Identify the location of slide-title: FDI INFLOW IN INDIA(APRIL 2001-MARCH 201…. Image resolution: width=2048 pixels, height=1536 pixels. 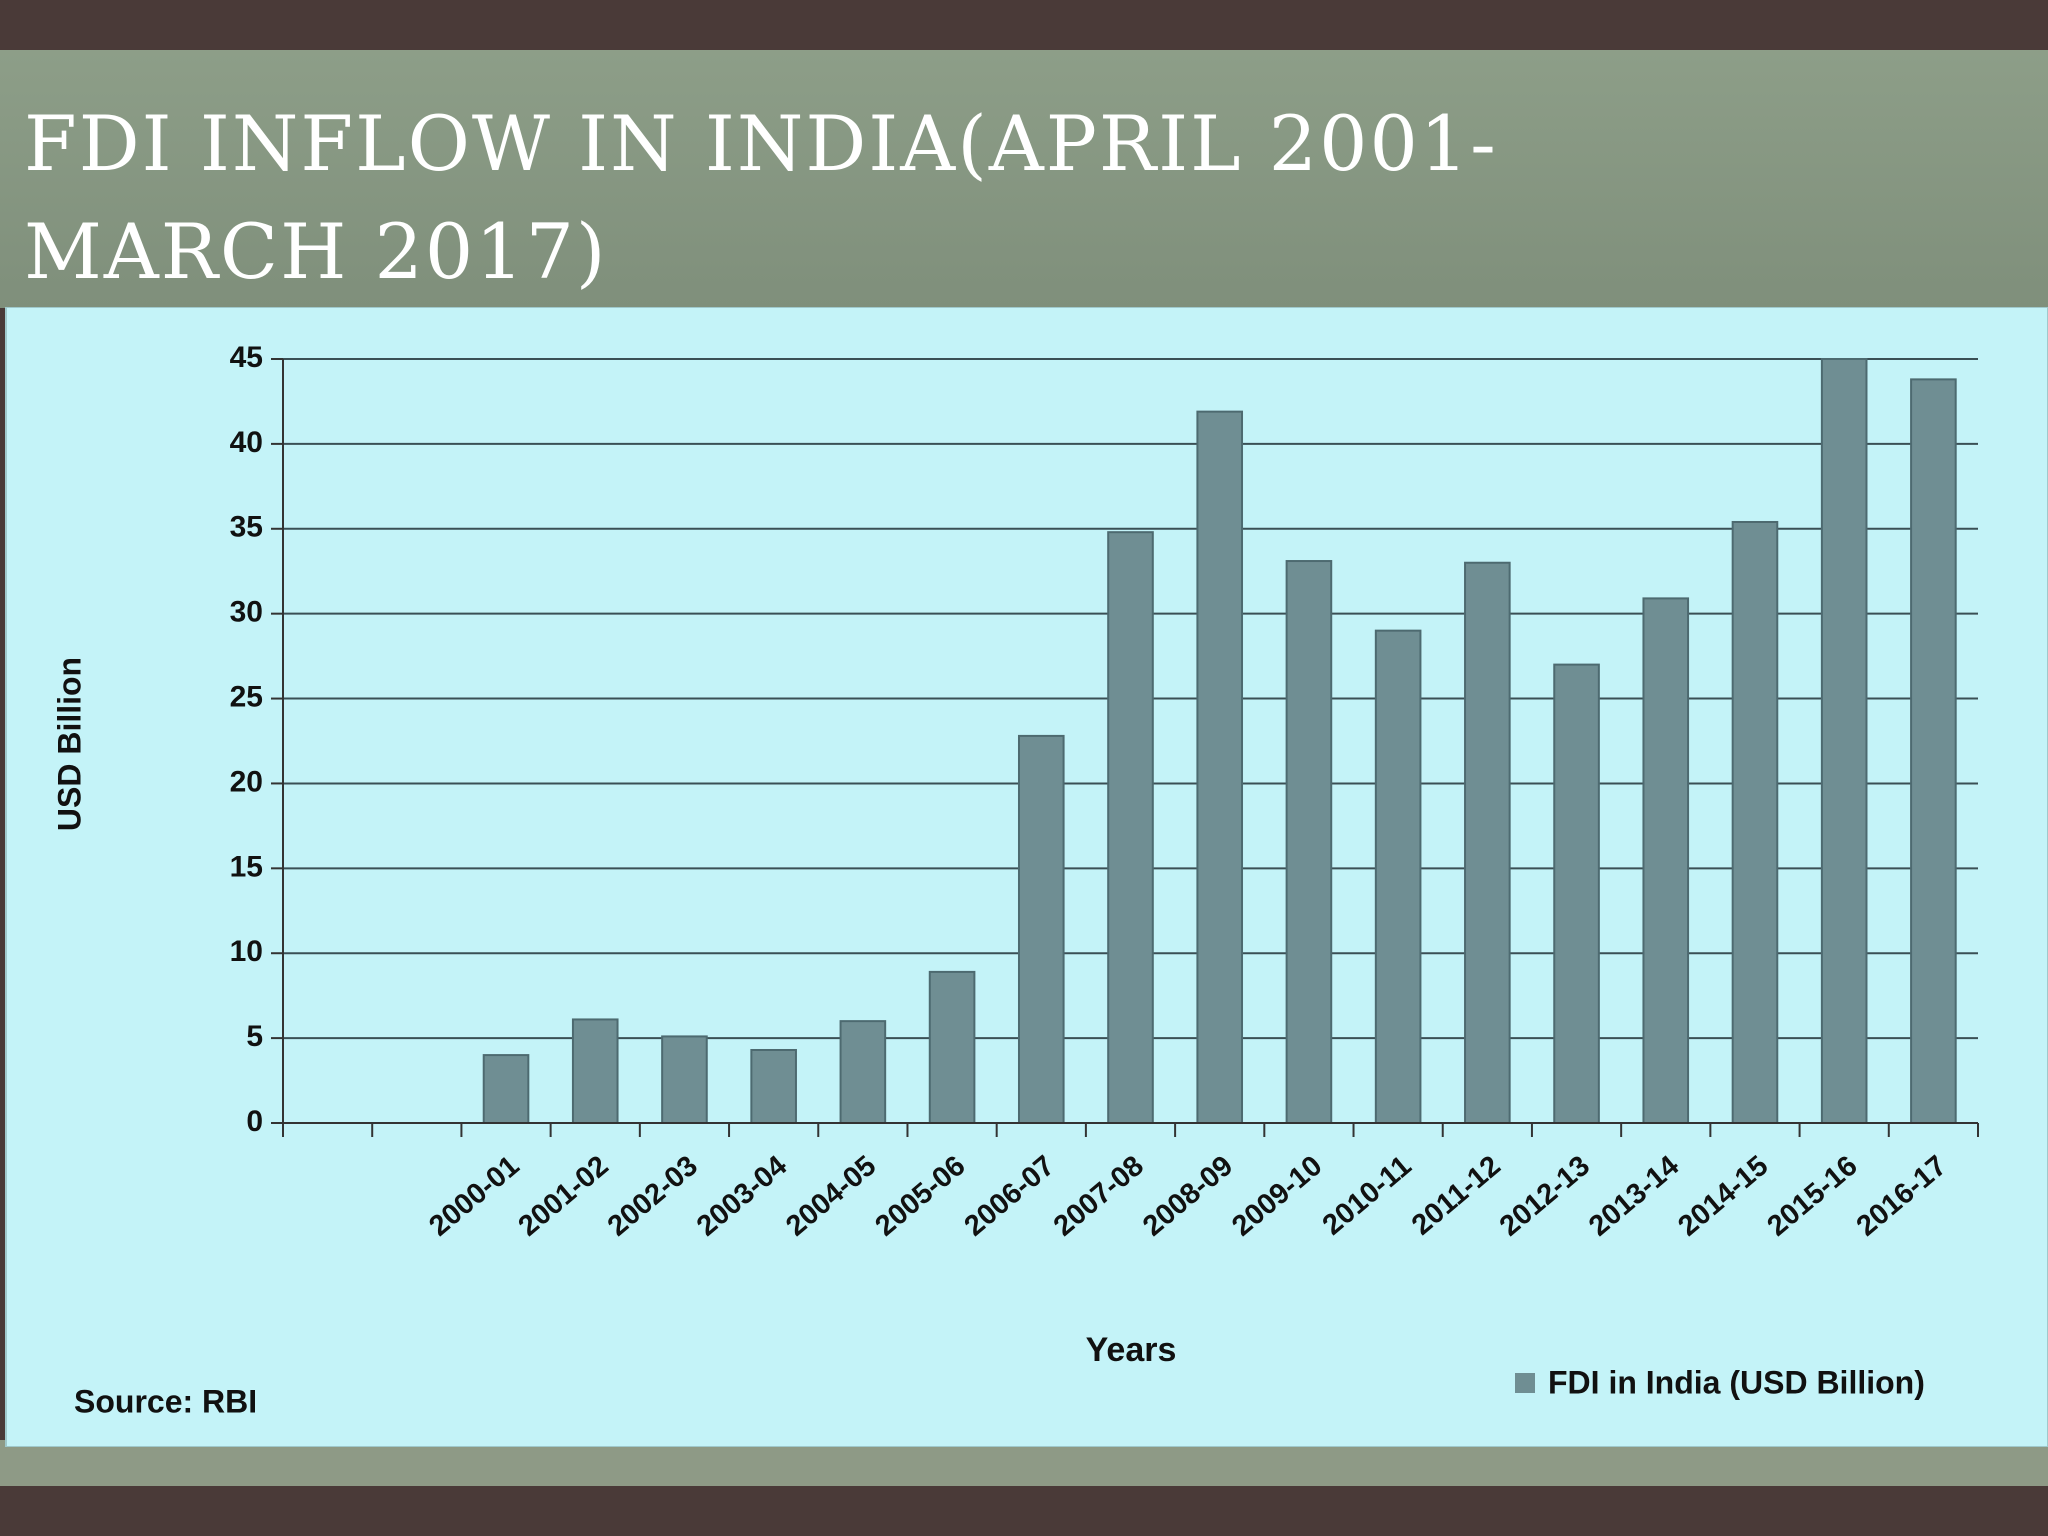
(761, 197).